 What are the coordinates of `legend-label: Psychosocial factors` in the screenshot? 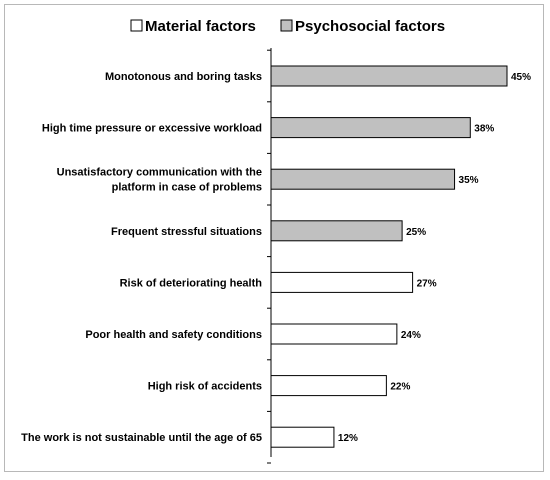 It's located at (370, 26).